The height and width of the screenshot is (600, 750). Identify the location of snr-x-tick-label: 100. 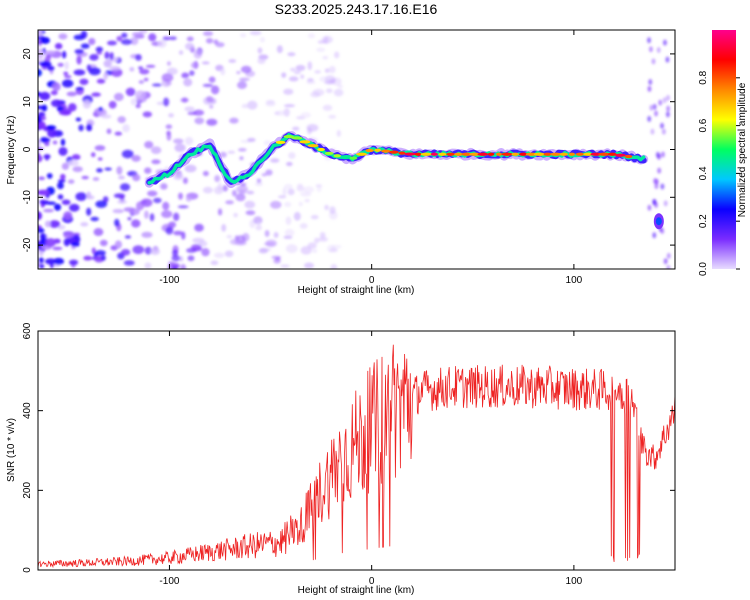
(574, 581).